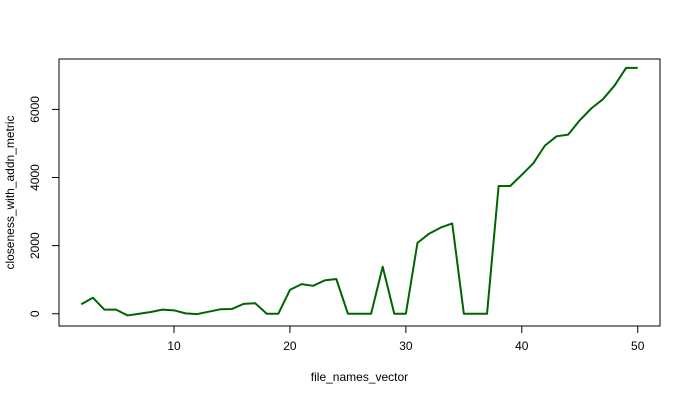 The width and height of the screenshot is (690, 400). Describe the element at coordinates (638, 346) in the screenshot. I see `x-tick-label: 50` at that location.